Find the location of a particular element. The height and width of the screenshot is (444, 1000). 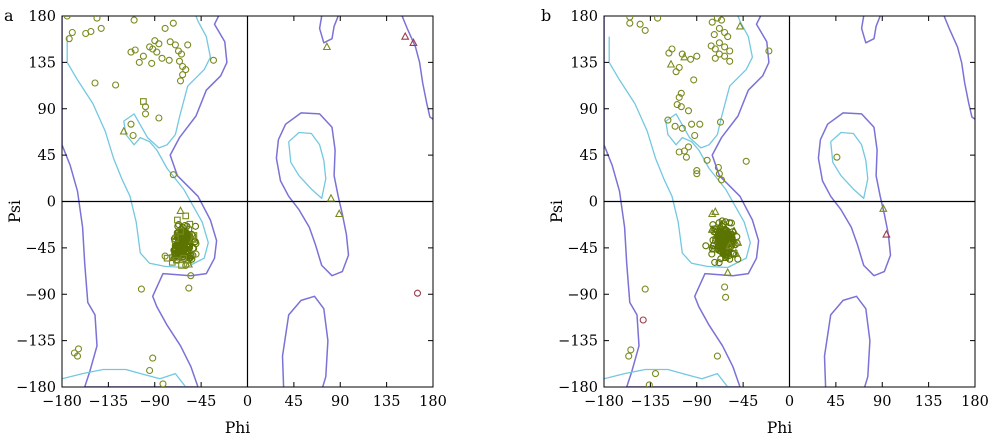

contour-innerBottom is located at coordinates (666, 377).